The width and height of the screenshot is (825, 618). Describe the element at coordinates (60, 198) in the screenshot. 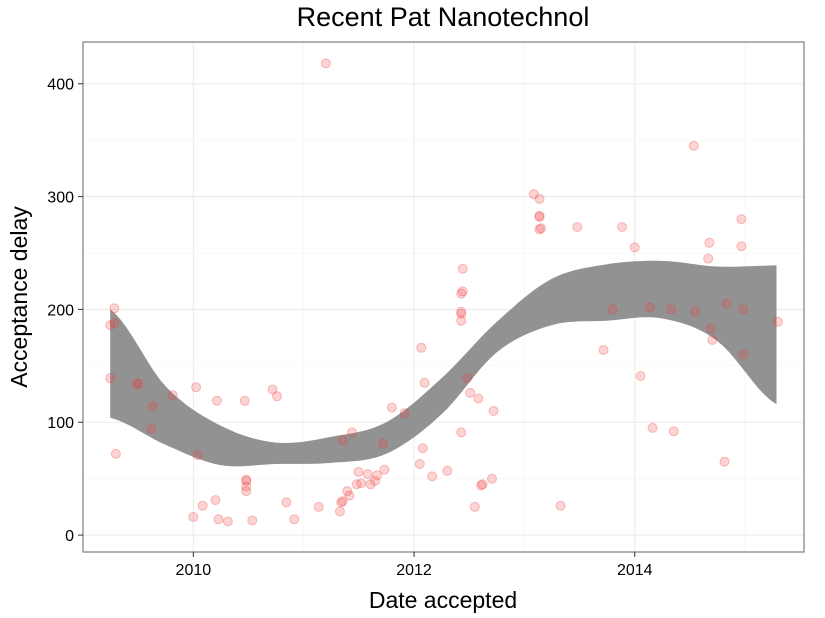

I see `y-tick-label: 300` at that location.